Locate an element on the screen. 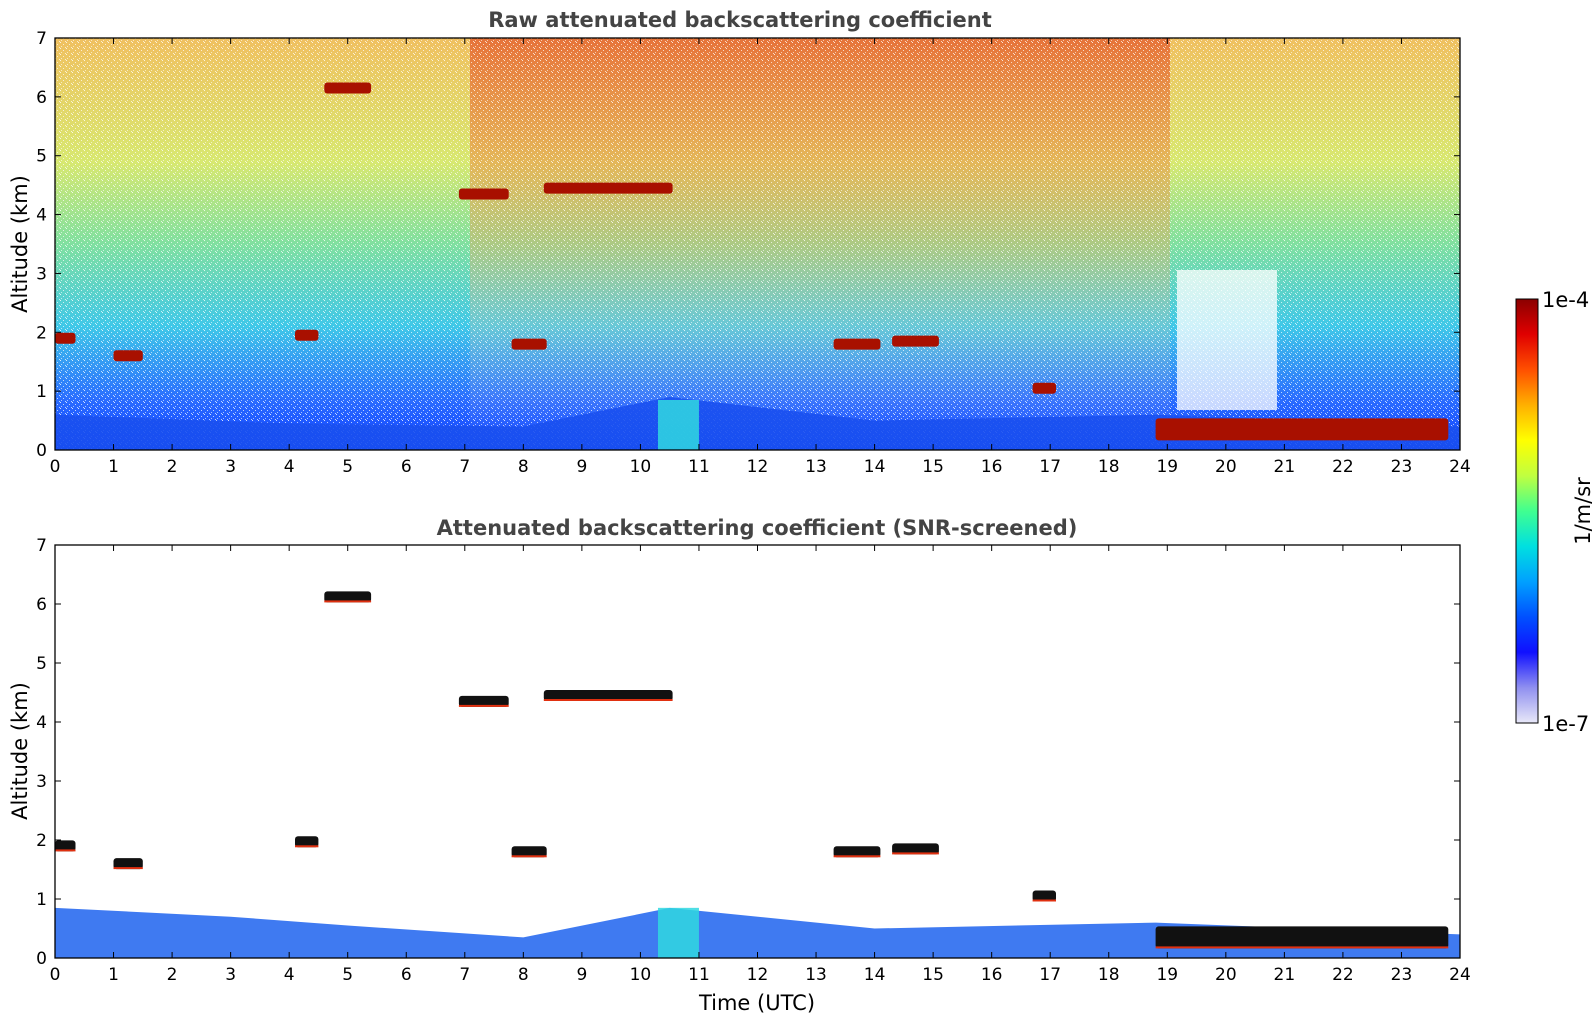 The height and width of the screenshot is (1020, 1595). raw-missing-data-gap is located at coordinates (1227, 340).